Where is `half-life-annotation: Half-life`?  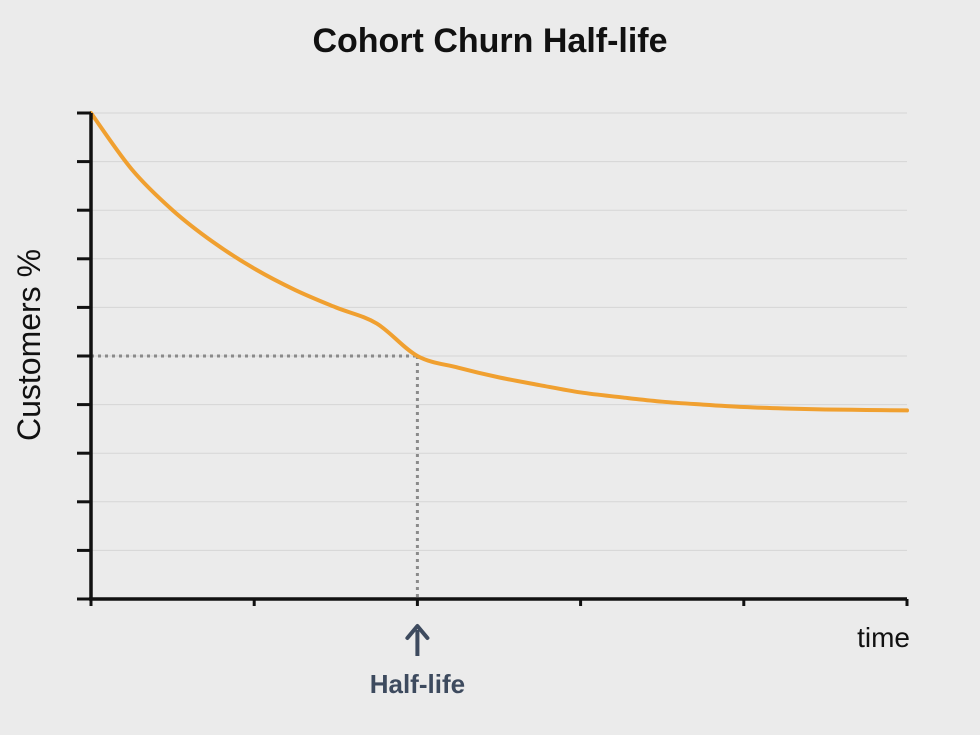
half-life-annotation: Half-life is located at coordinates (417, 661).